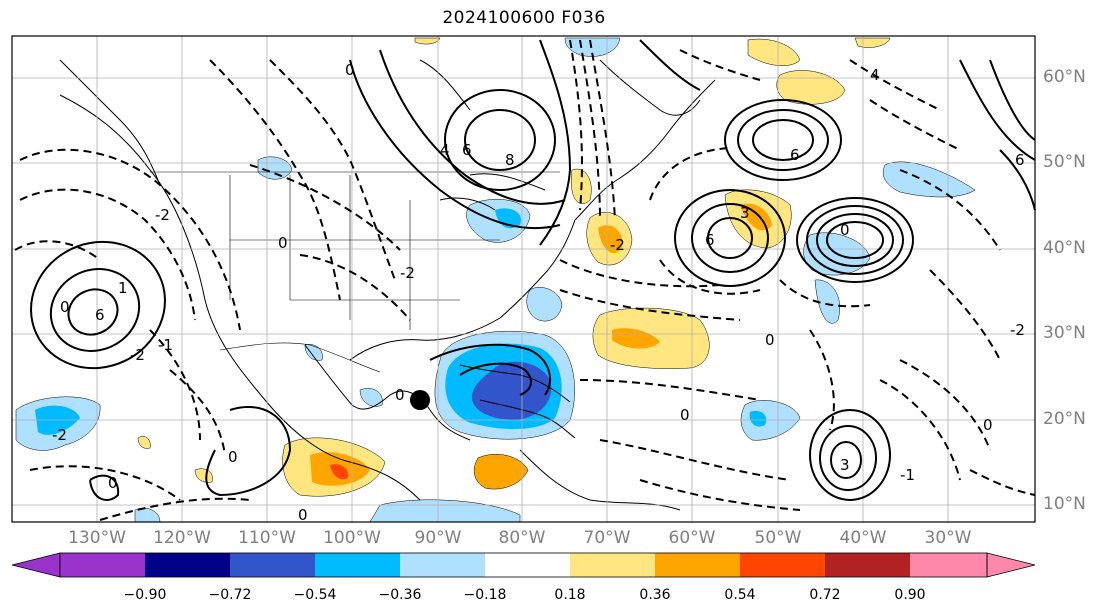 This screenshot has width=1105, height=615. Describe the element at coordinates (692, 538) in the screenshot. I see `lon-tick-label: 60°W` at that location.